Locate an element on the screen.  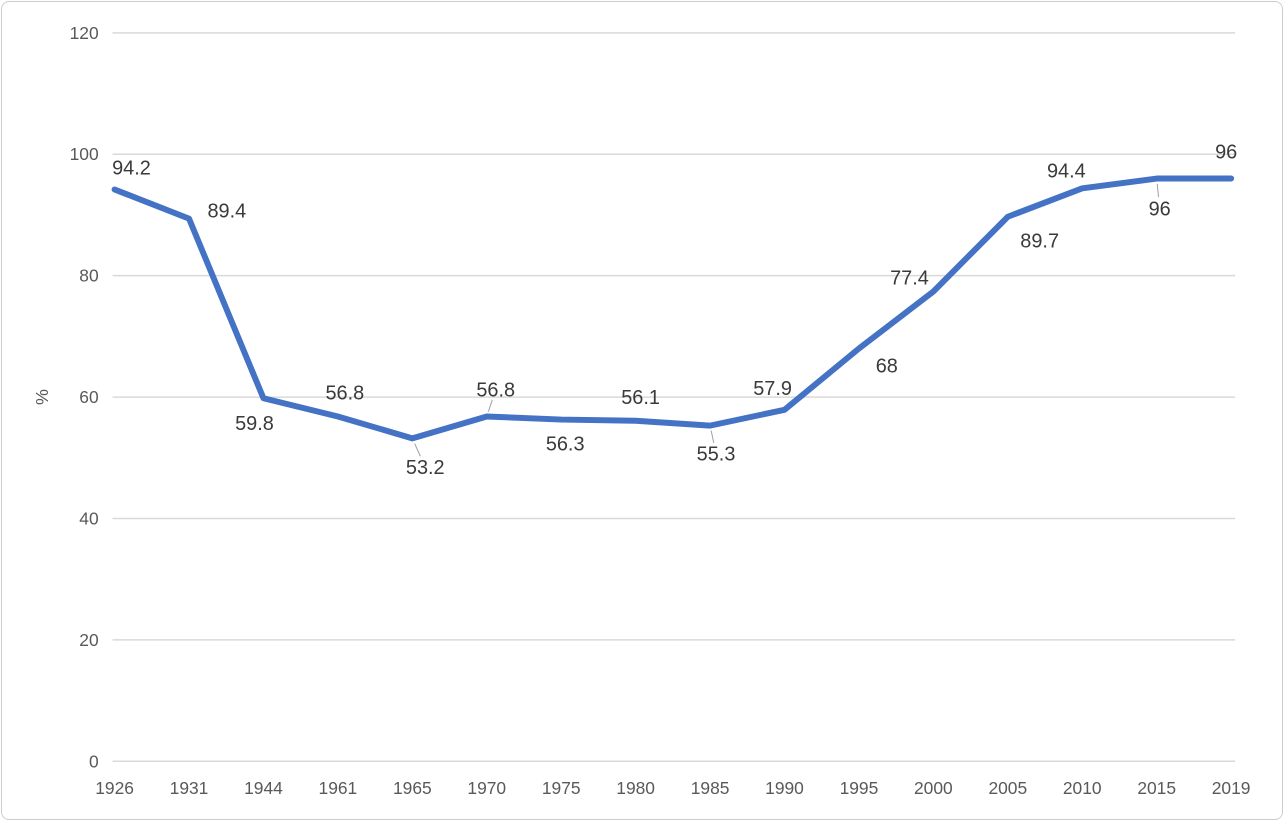
data-label: 89.4 is located at coordinates (226, 212).